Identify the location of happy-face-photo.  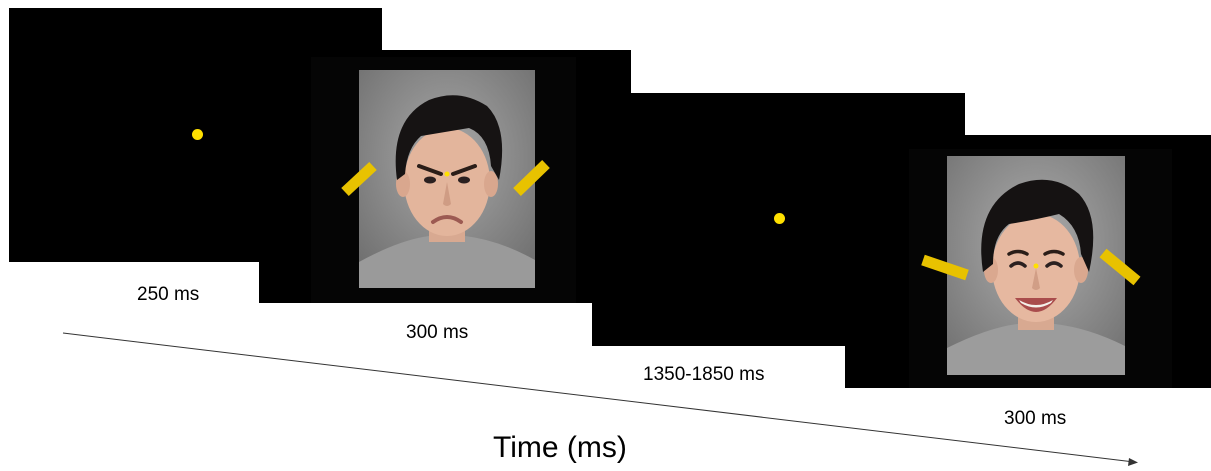
(1036, 265).